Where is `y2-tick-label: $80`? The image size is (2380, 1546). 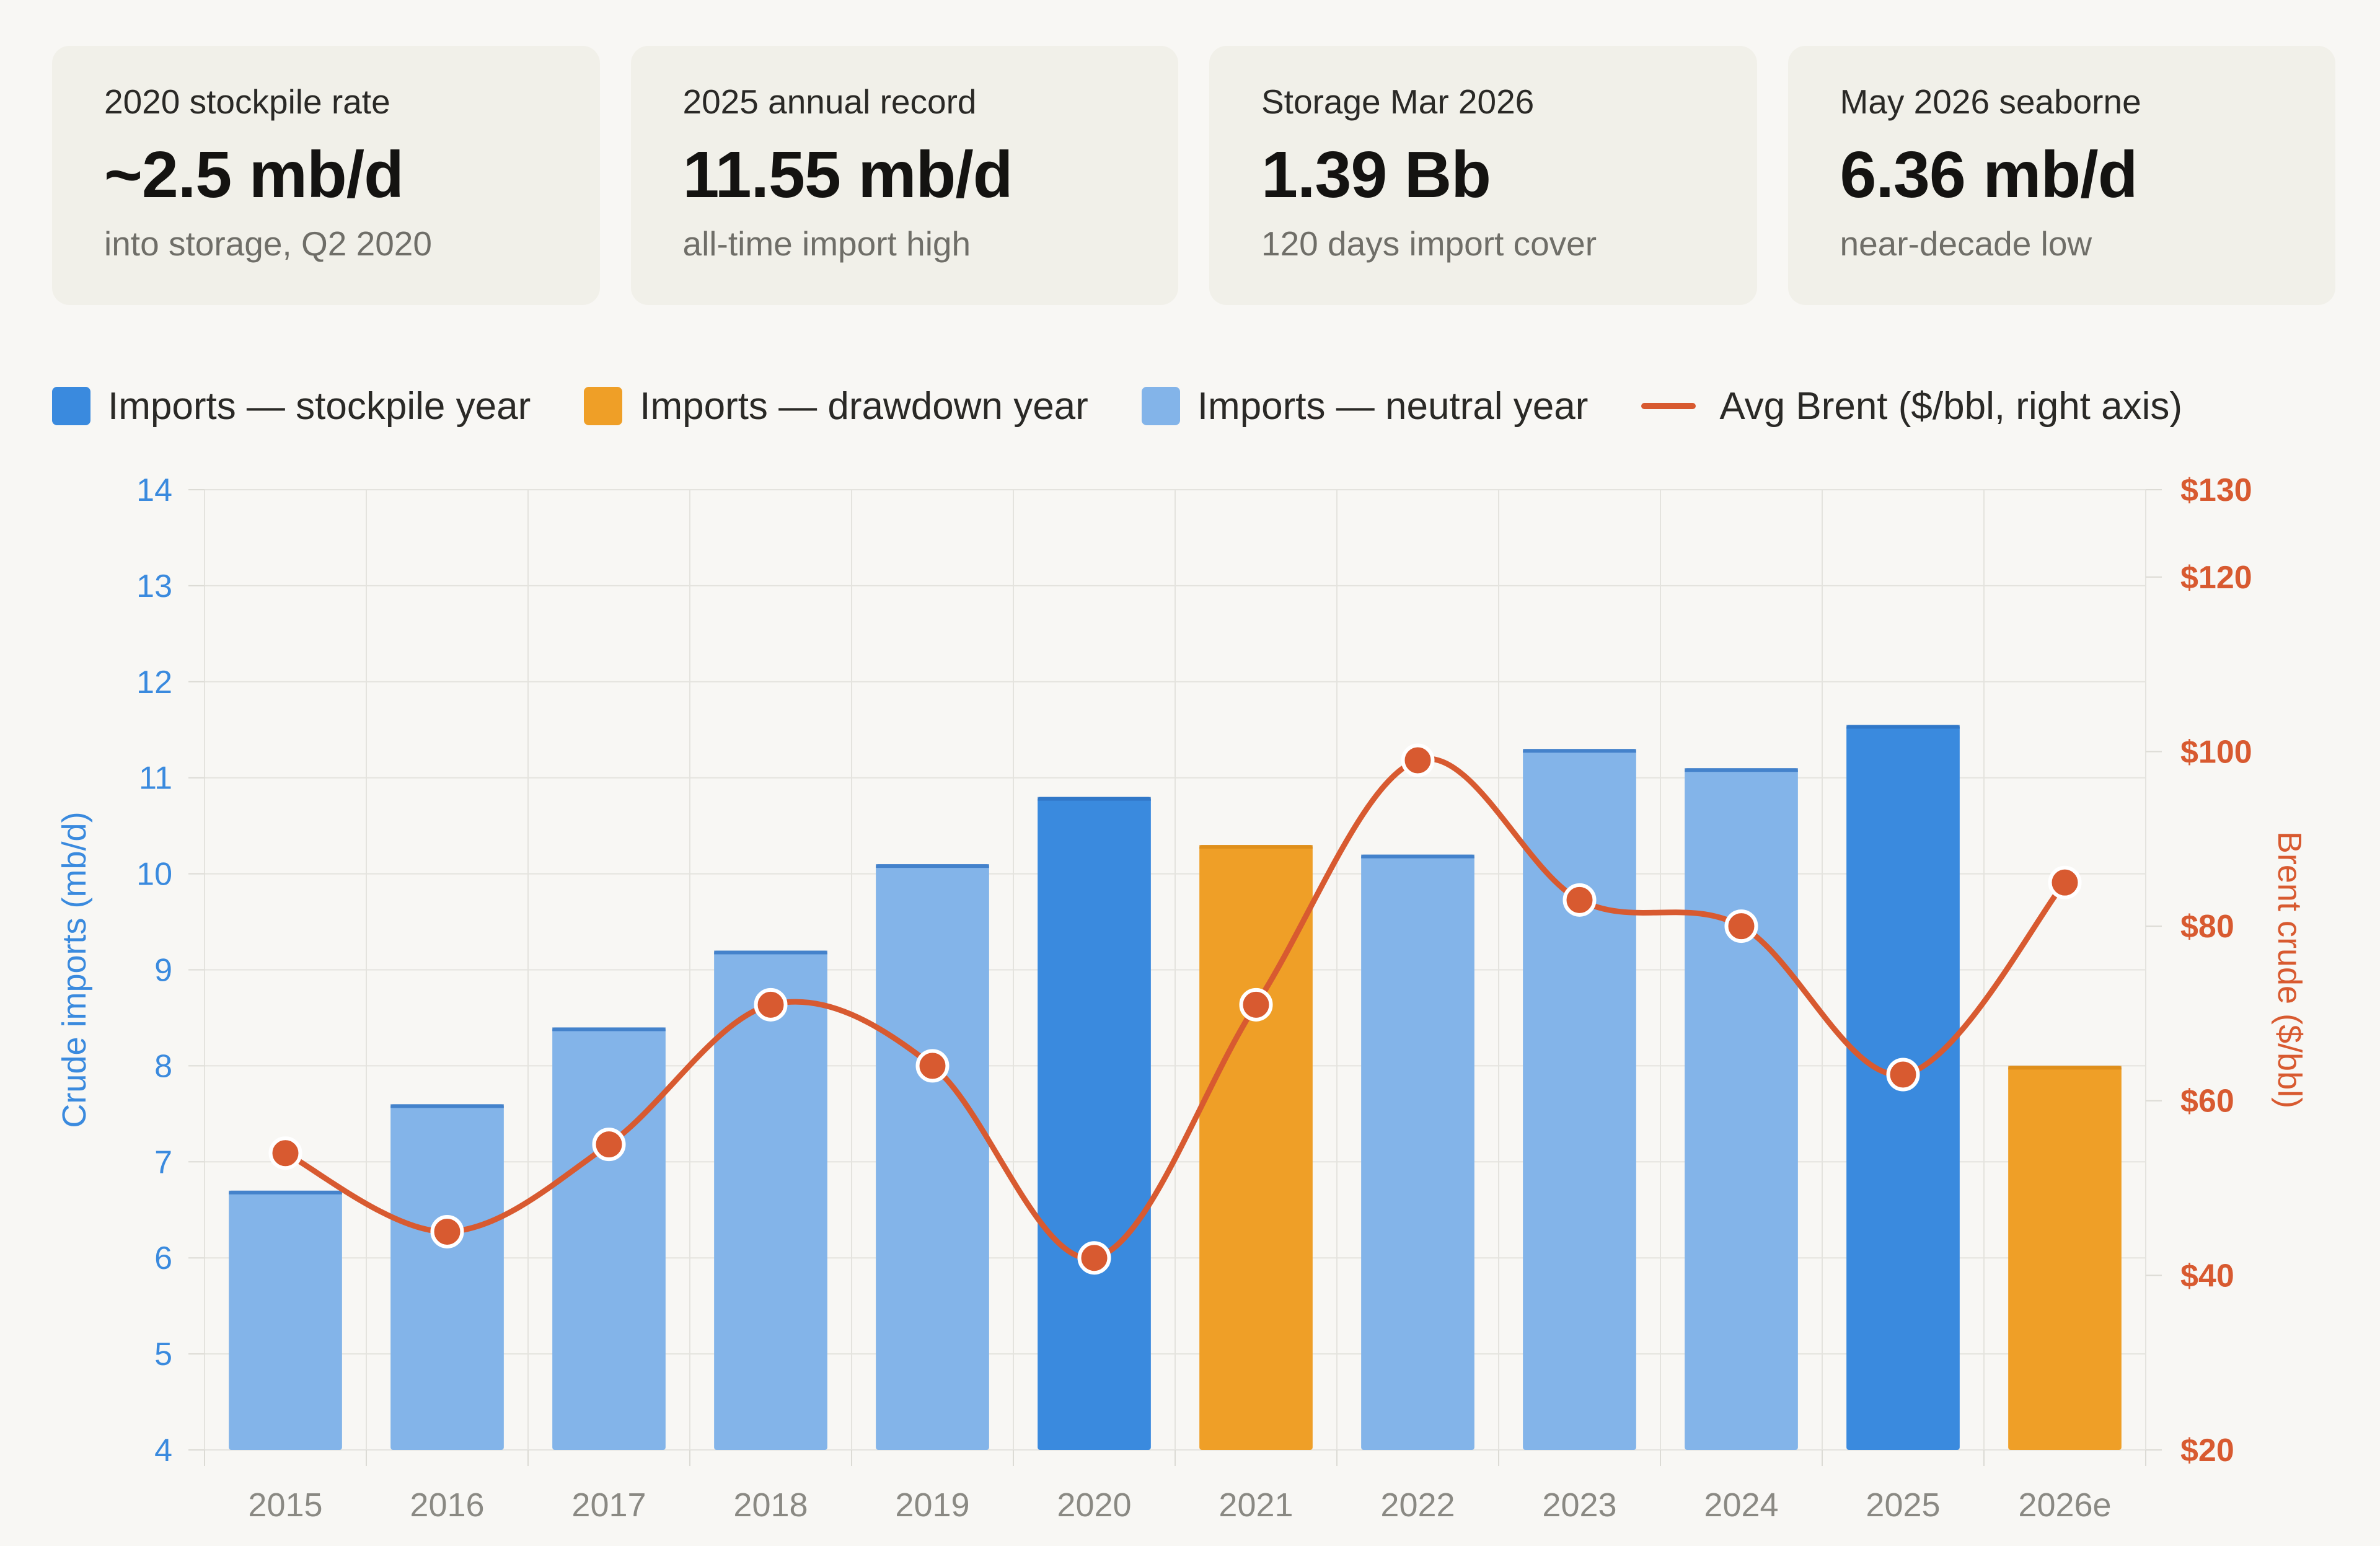
y2-tick-label: $80 is located at coordinates (2207, 927).